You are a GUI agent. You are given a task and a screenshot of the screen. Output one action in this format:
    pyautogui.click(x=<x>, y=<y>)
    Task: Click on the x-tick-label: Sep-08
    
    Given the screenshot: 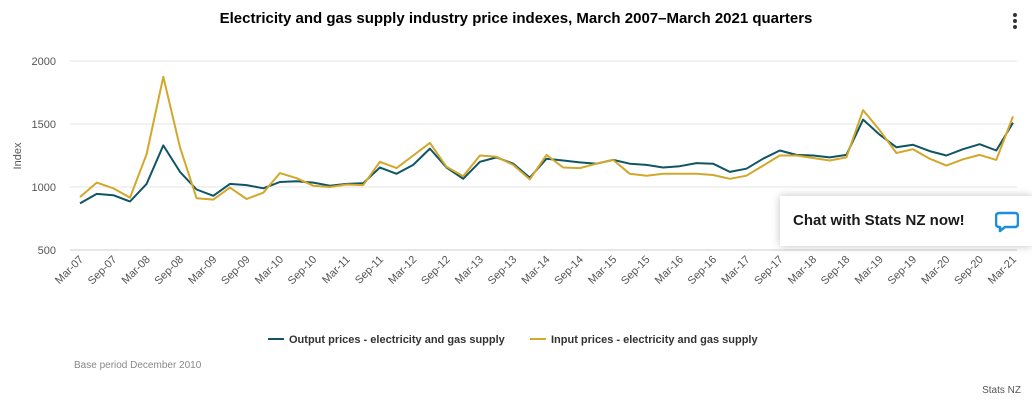 What is the action you would take?
    pyautogui.click(x=170, y=271)
    